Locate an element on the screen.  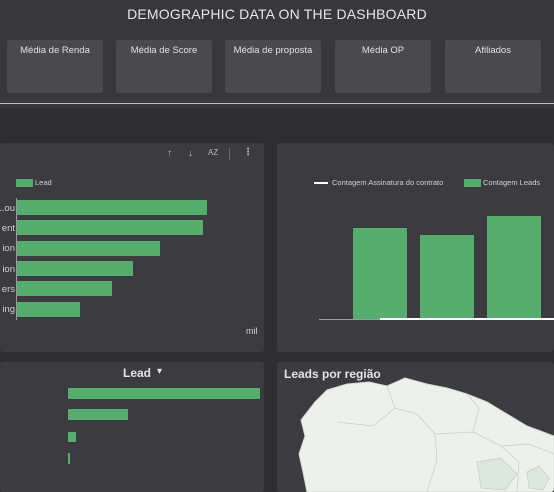
kpi-card-op: Média OP is located at coordinates (383, 66).